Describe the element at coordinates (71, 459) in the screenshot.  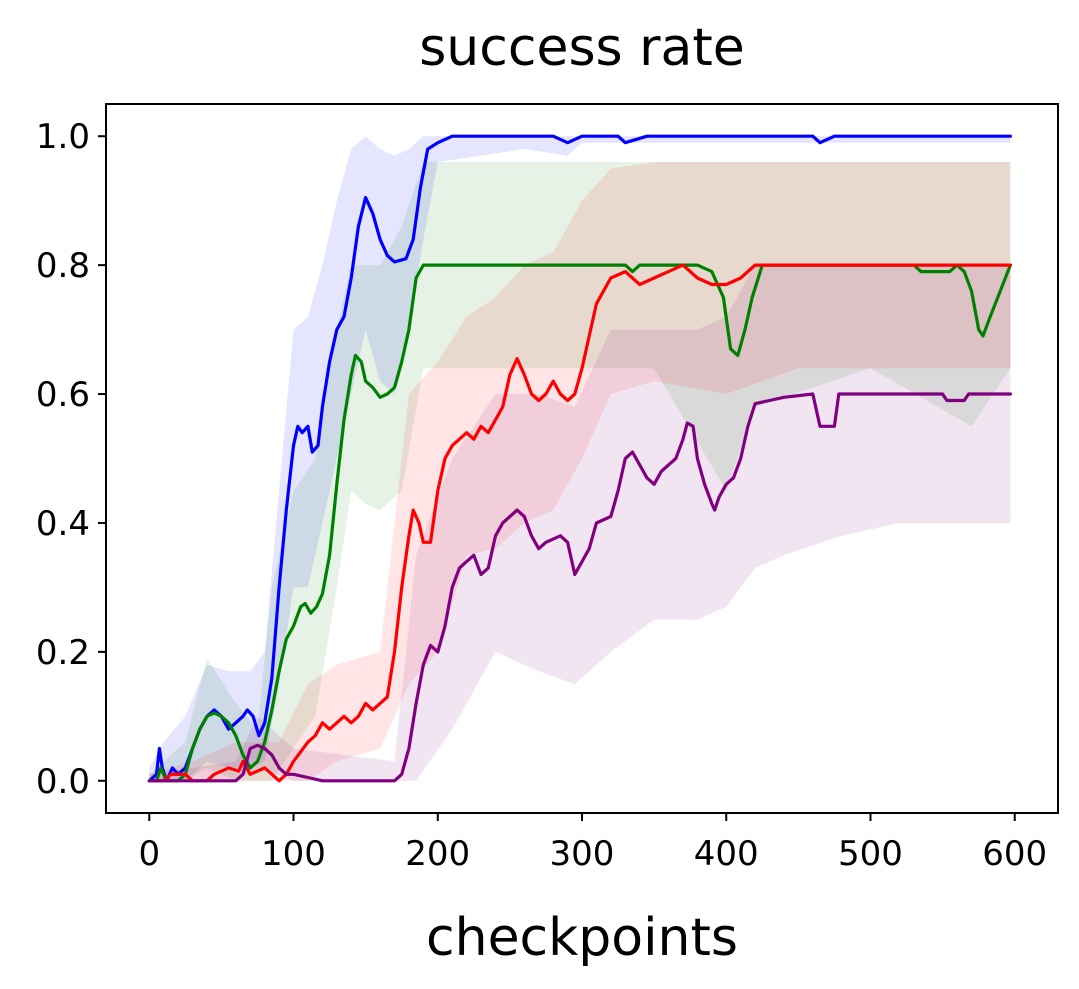
I see `y-axis: 0.0 0.2 0.4 0.6 0.8 1.0` at that location.